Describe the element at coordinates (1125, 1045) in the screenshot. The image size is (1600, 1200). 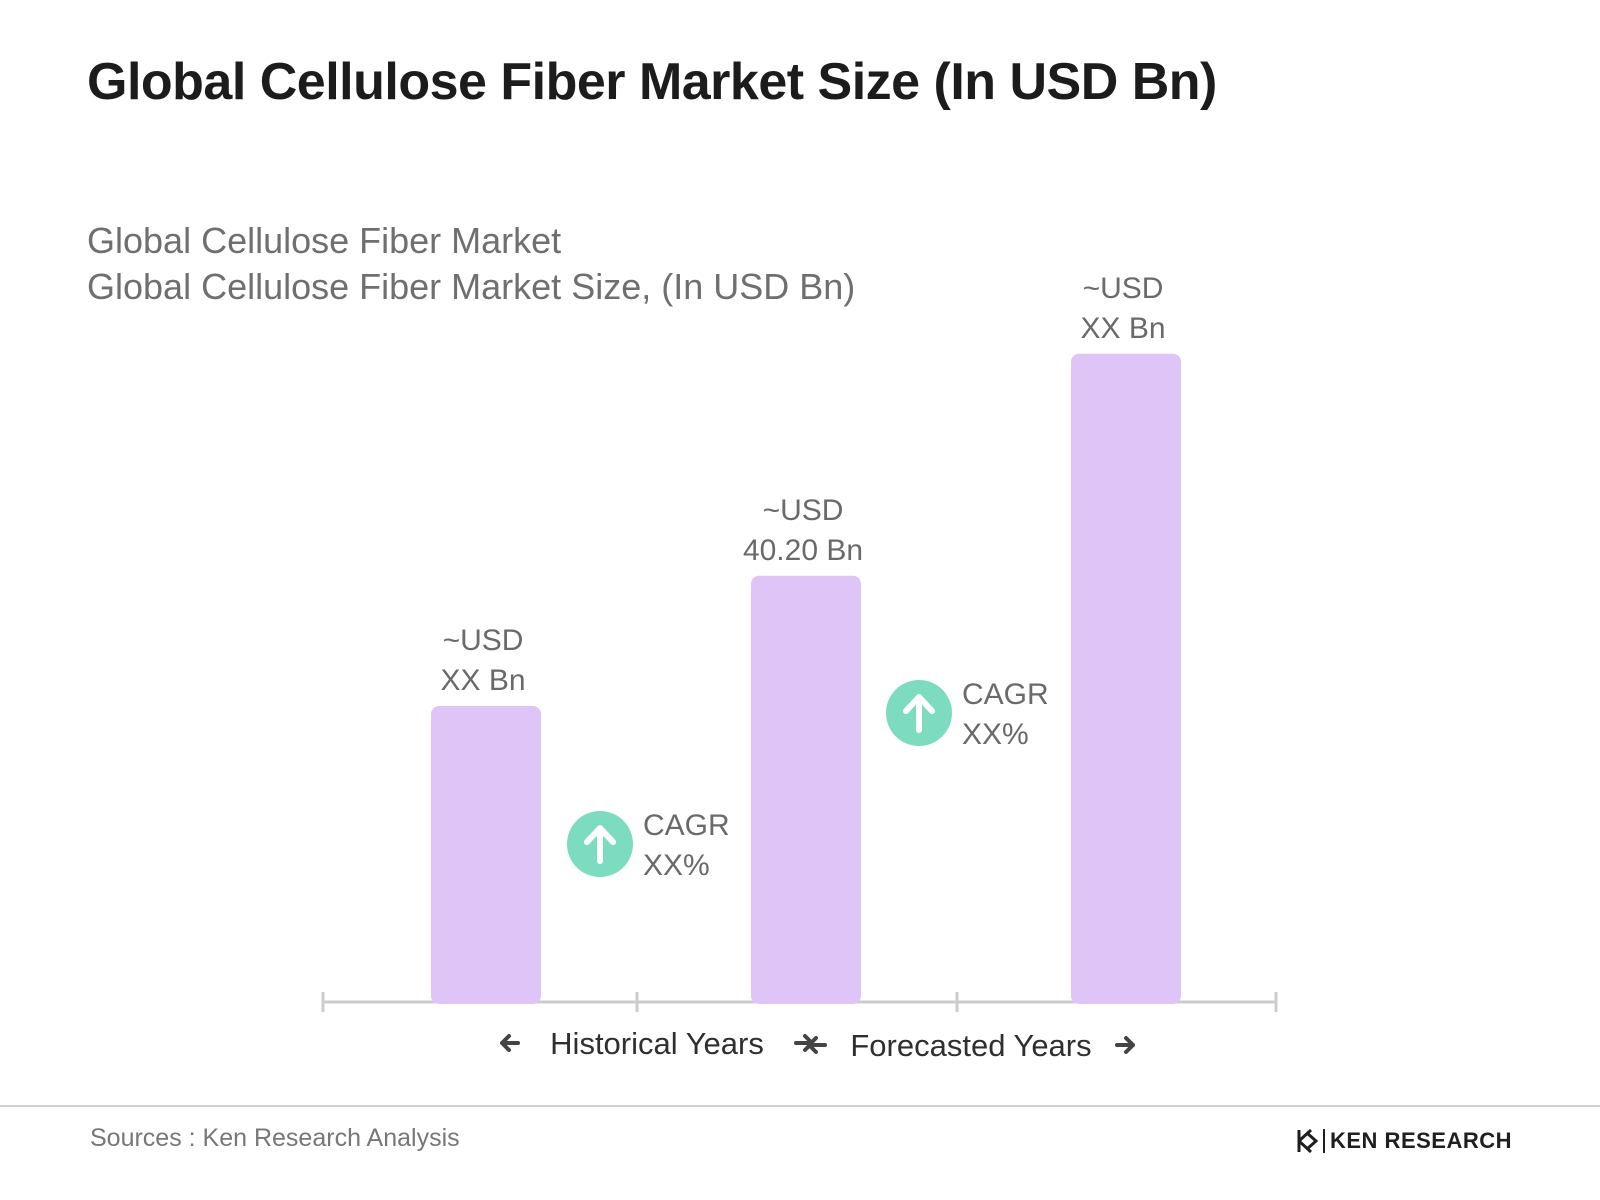
I see `arrow-right-icon` at that location.